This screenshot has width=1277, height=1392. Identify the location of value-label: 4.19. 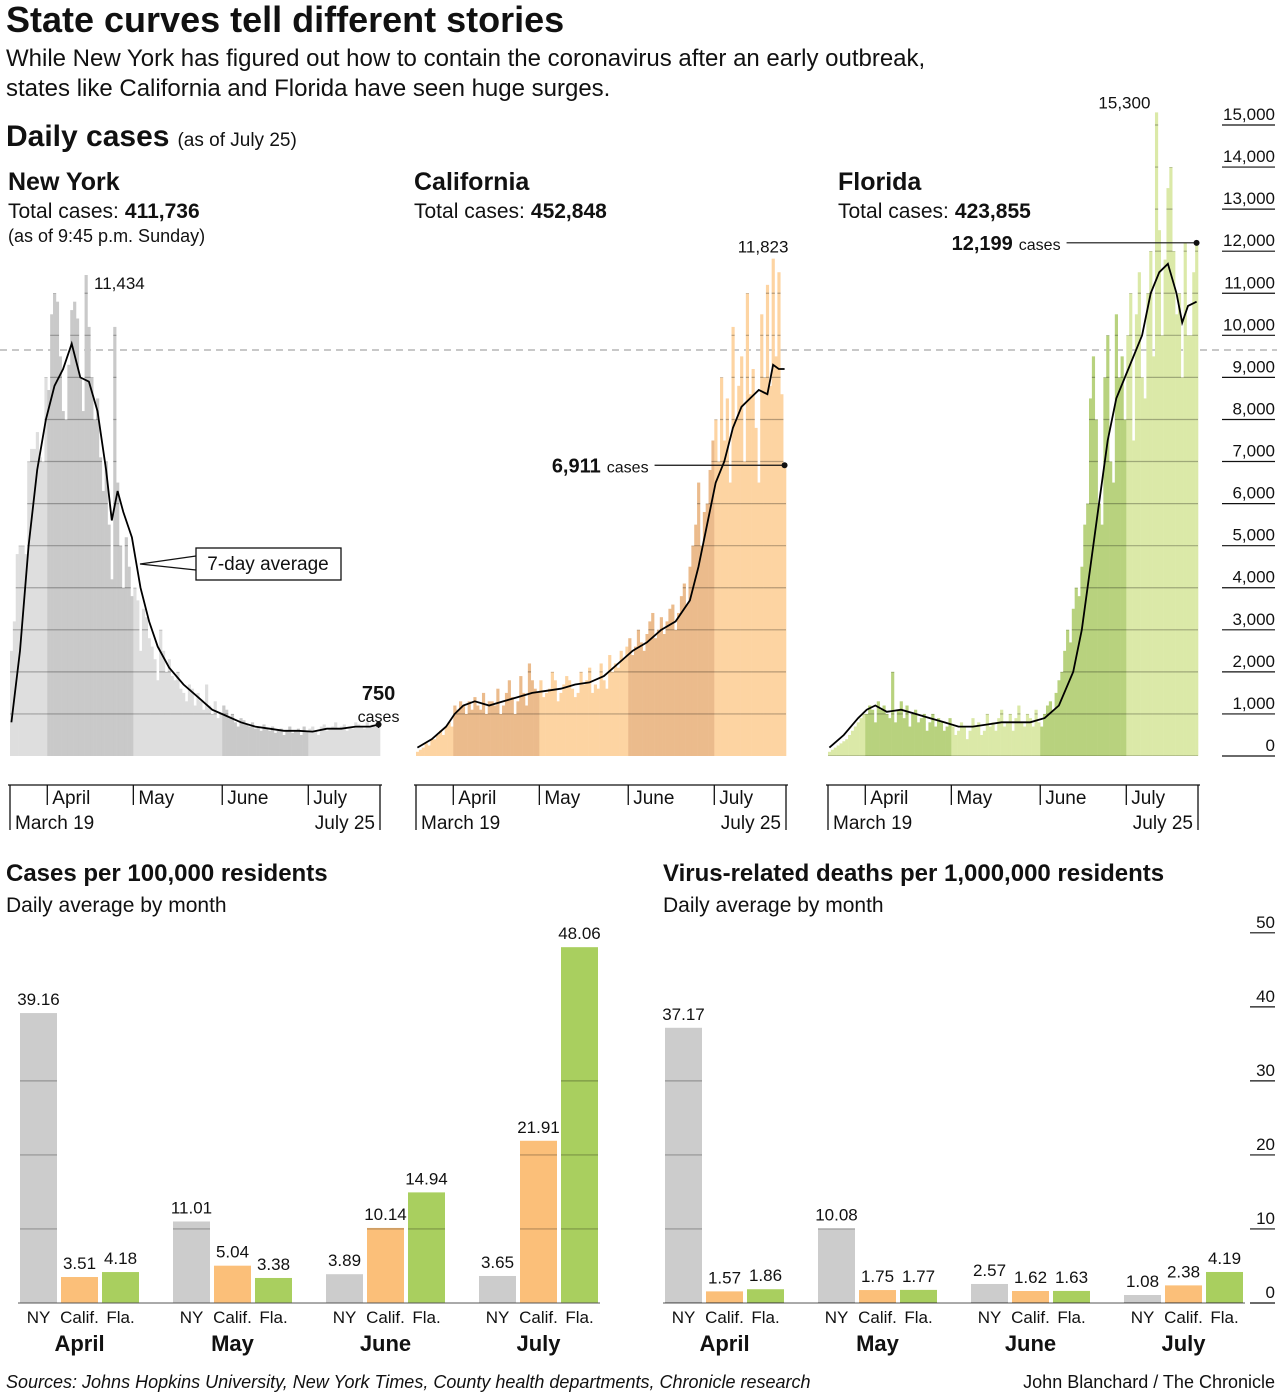
(1224, 1258).